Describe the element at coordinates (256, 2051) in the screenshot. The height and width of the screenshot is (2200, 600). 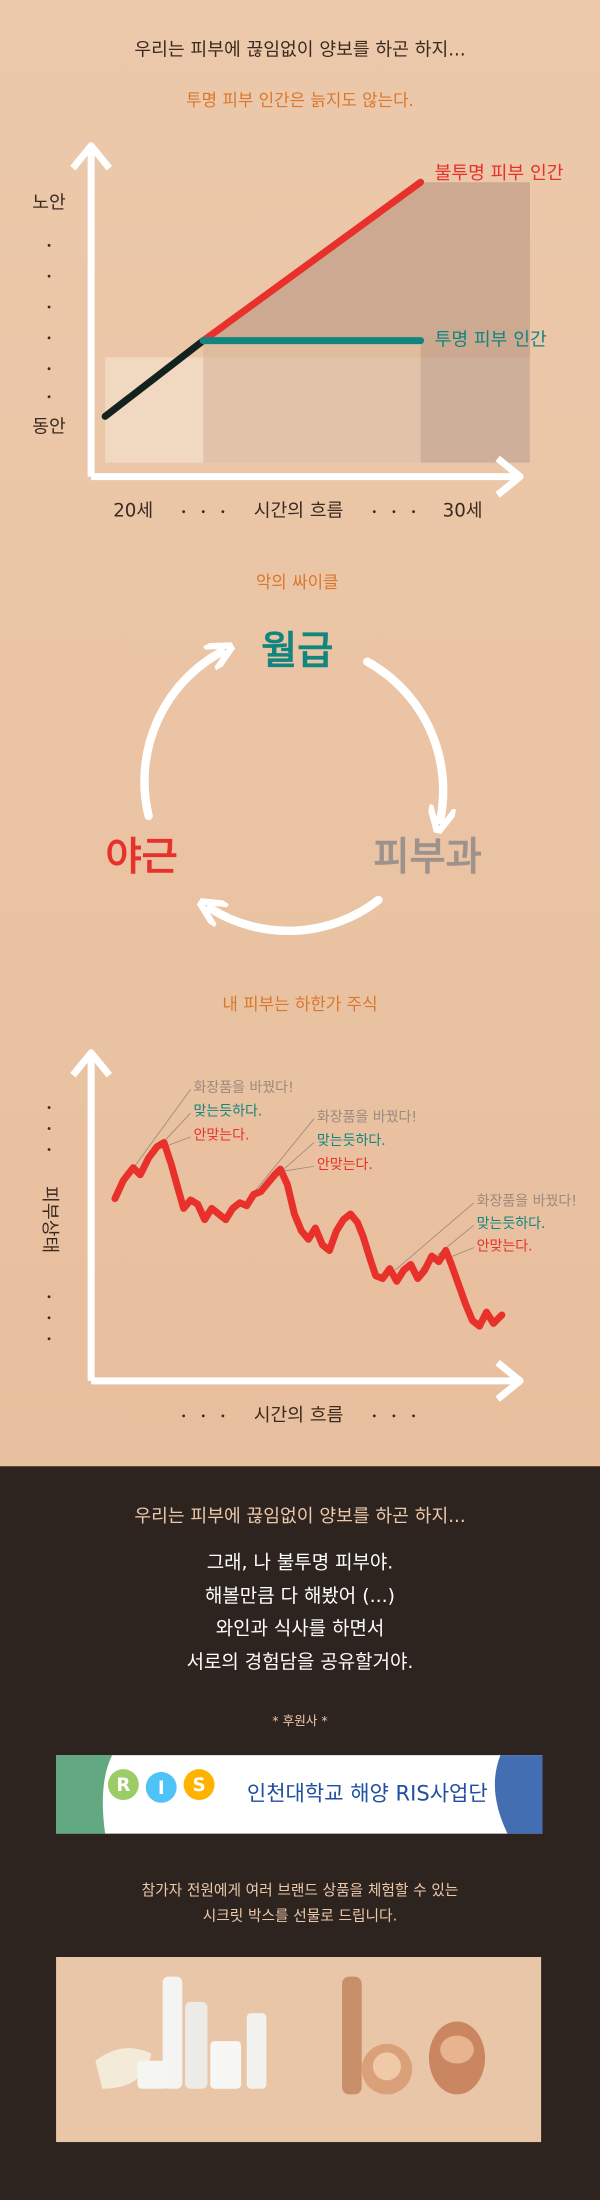
I see `tube` at that location.